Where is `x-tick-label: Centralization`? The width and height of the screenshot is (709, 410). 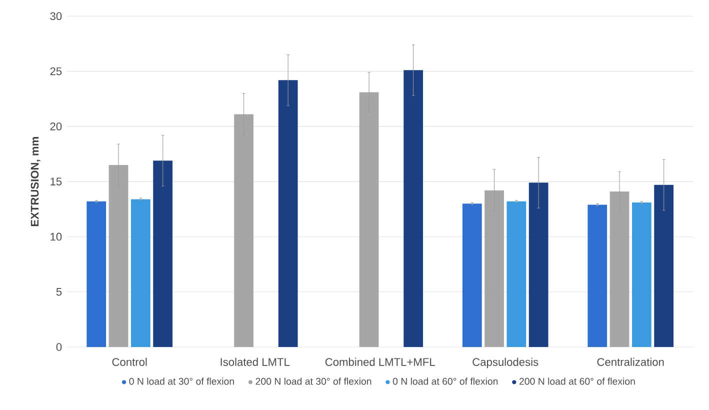 x-tick-label: Centralization is located at coordinates (630, 362).